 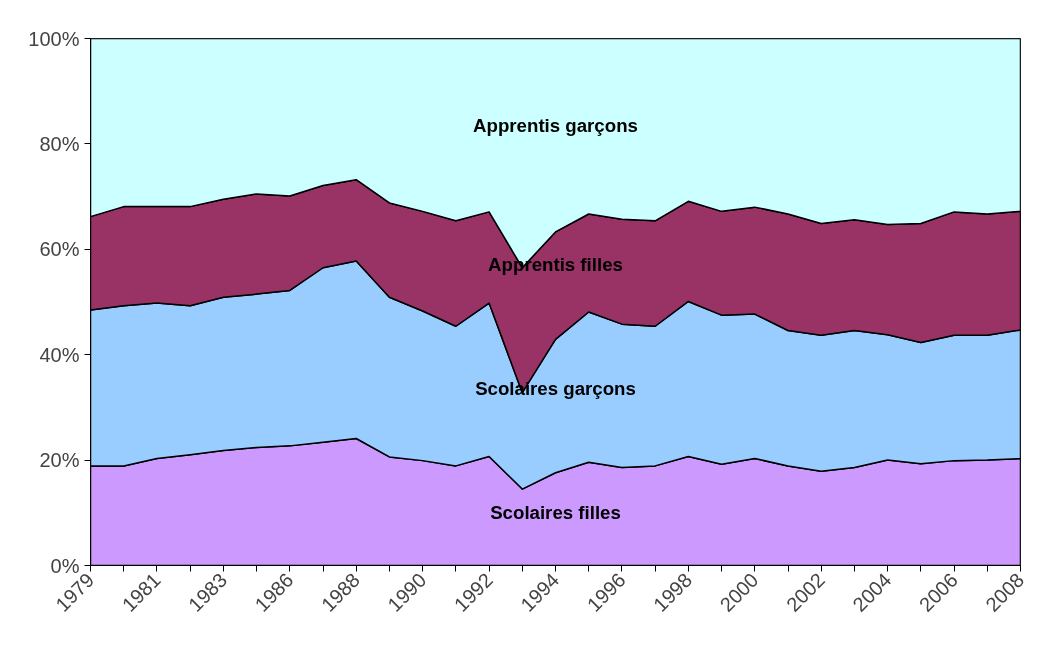 What do you see at coordinates (555, 125) in the screenshot?
I see `series-label: Apprentis garçons` at bounding box center [555, 125].